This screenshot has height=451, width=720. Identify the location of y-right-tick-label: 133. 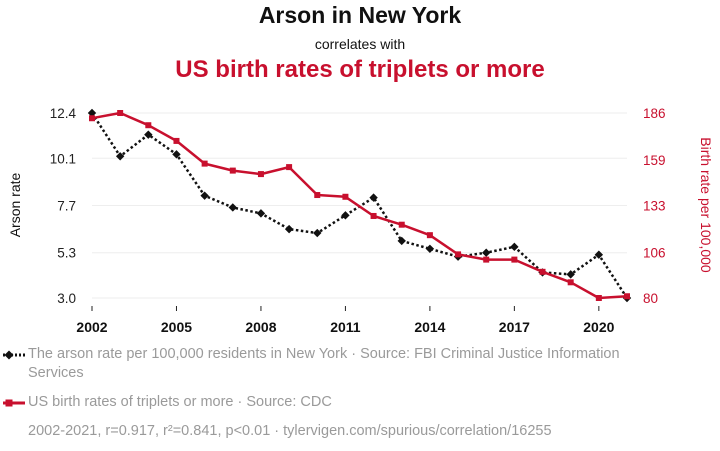
(654, 206).